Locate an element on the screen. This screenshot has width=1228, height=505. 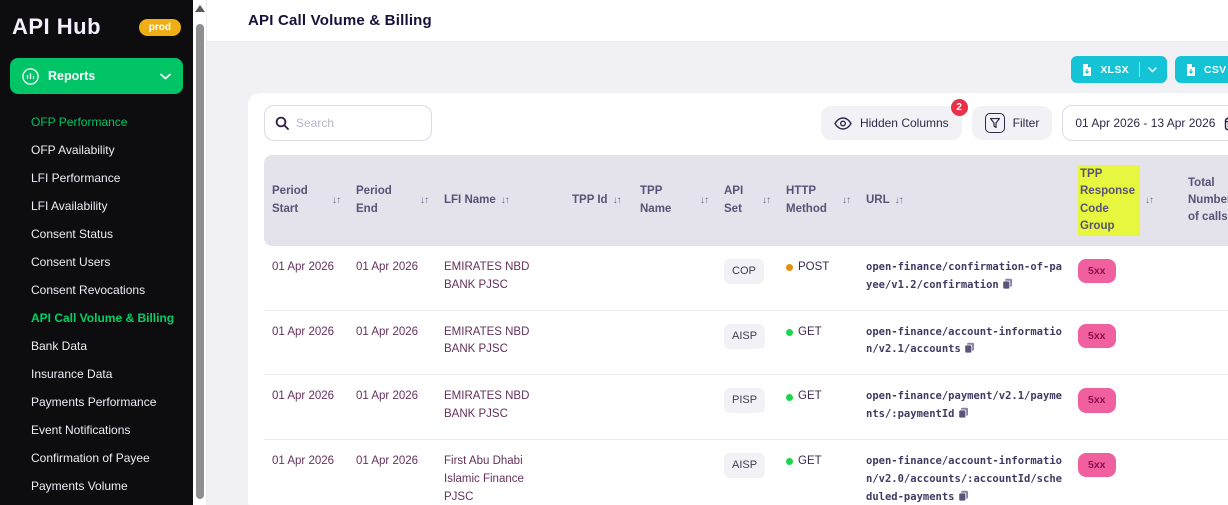
cell-total-calls: 12 is located at coordinates (1204, 472).